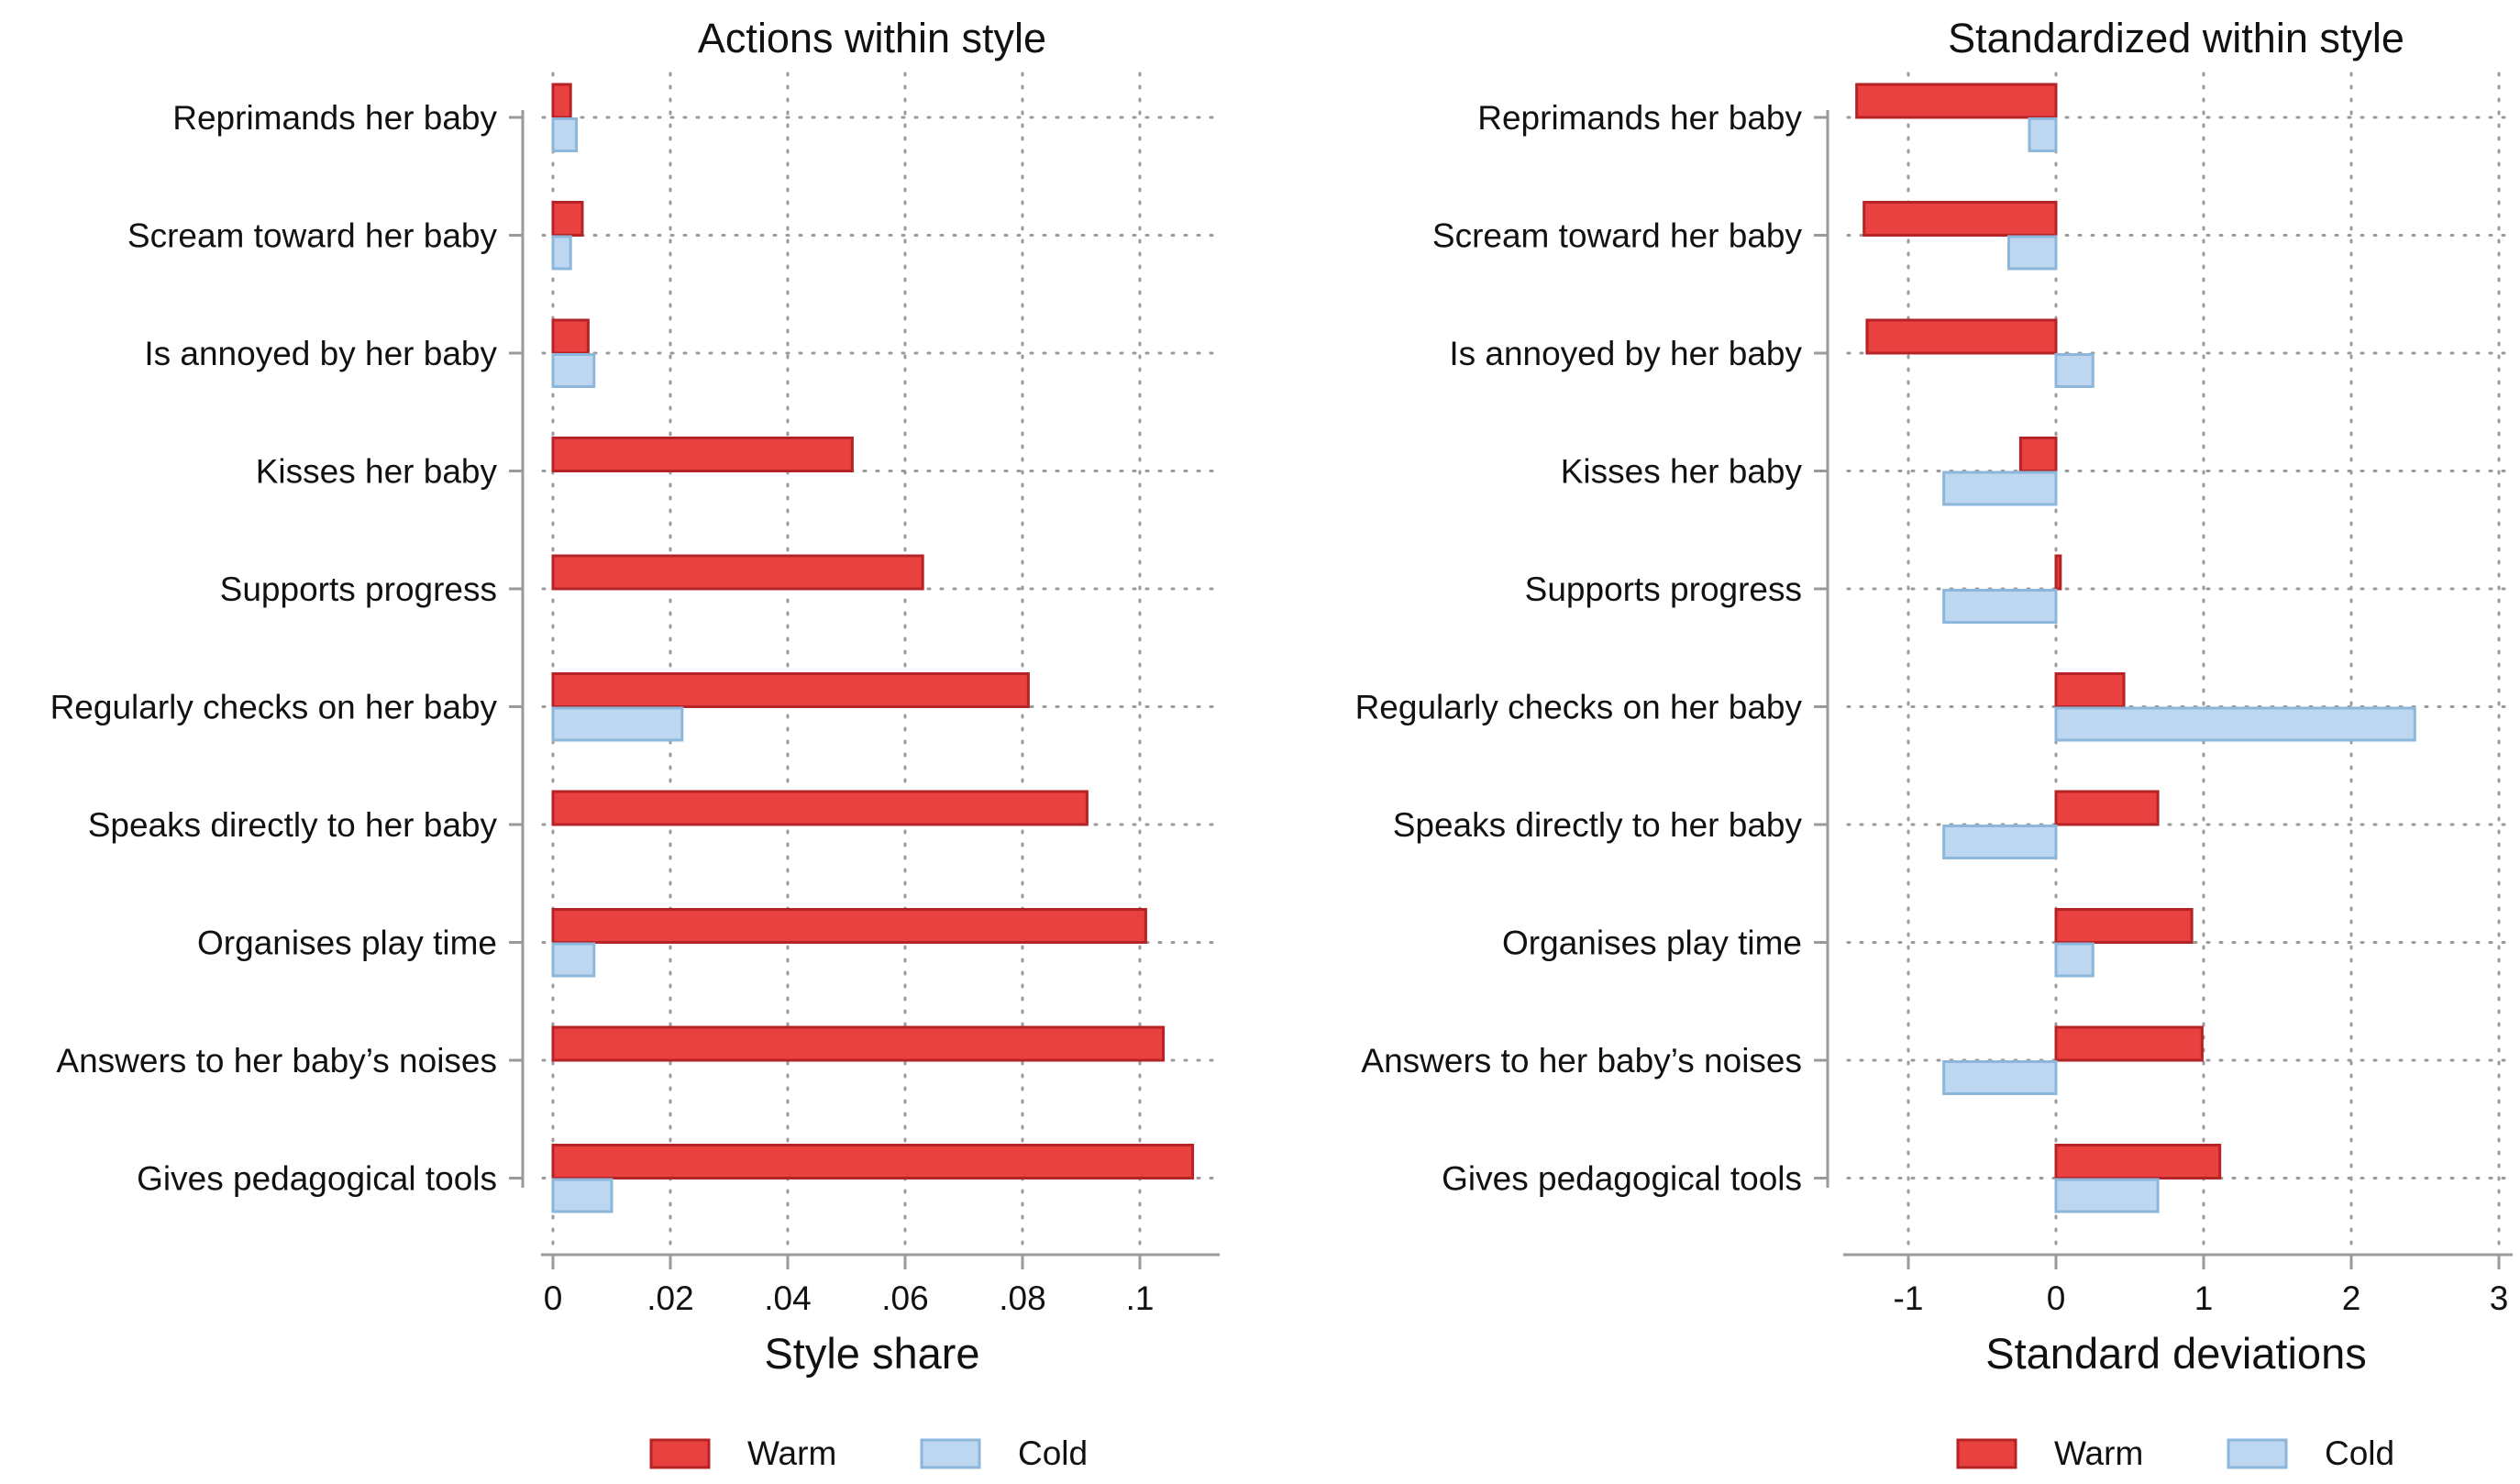 This screenshot has width=2520, height=1484. What do you see at coordinates (1022, 1298) in the screenshot?
I see `x-tick-label: .08` at bounding box center [1022, 1298].